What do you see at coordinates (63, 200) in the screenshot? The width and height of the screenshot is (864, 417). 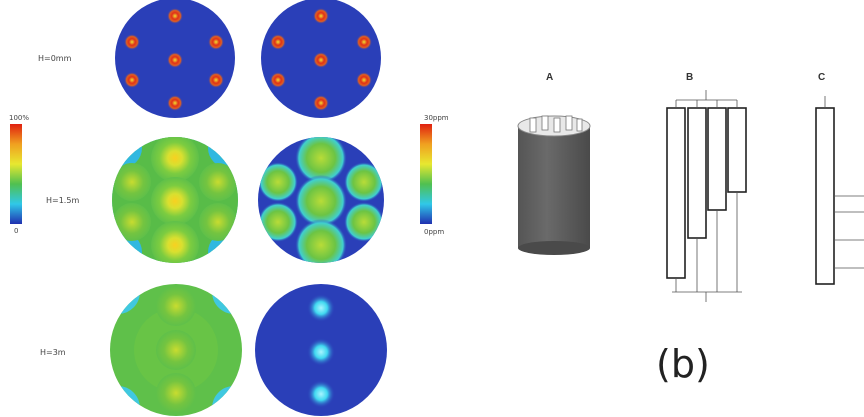 I see `row-label-h1-5: H=1.5m` at bounding box center [63, 200].